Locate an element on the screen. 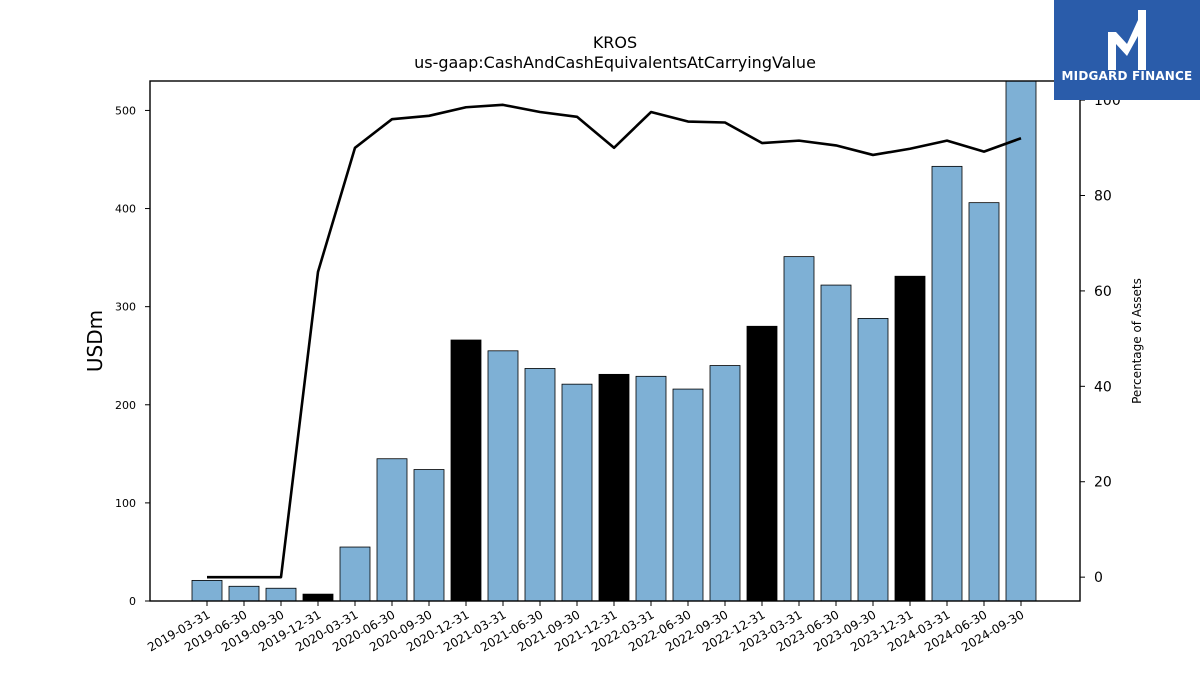 This screenshot has height=675, width=1200. y2-tick-label: 60 is located at coordinates (1103, 292).